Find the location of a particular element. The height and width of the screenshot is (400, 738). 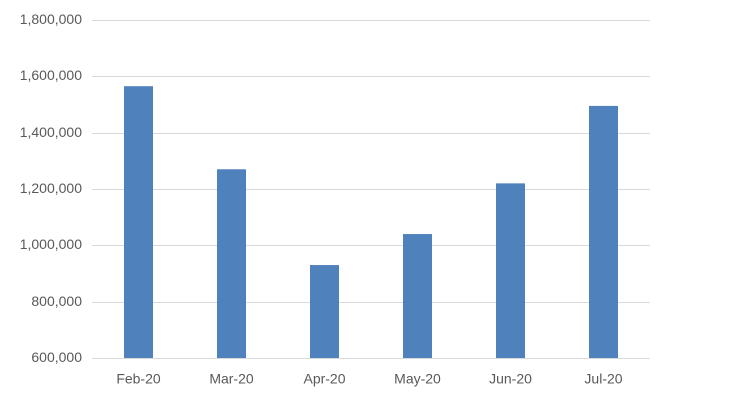

x-tick-label: Feb-20 is located at coordinates (138, 379).